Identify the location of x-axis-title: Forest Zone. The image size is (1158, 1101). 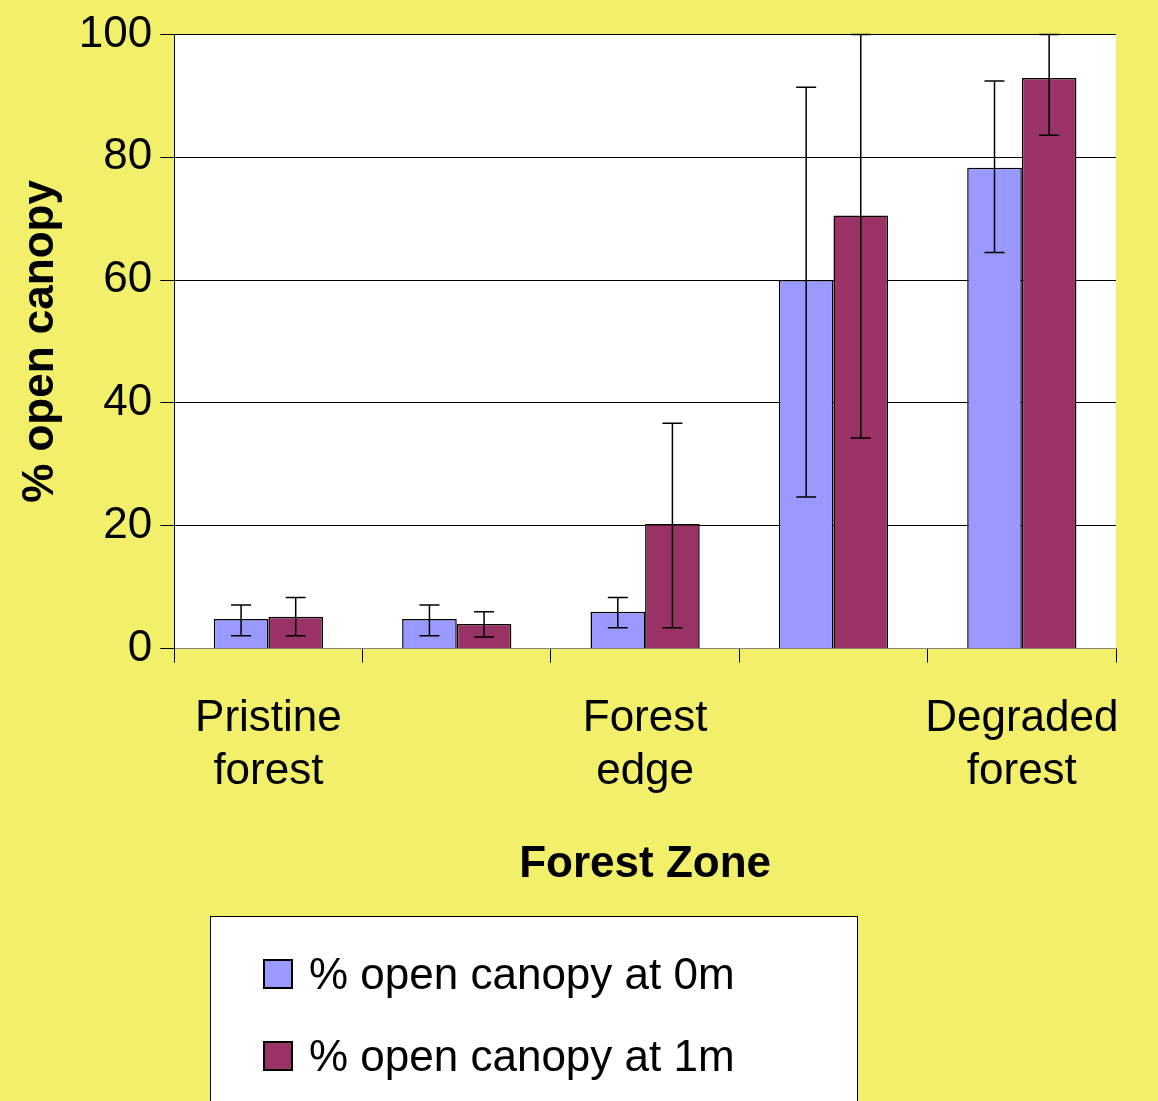
(645, 861).